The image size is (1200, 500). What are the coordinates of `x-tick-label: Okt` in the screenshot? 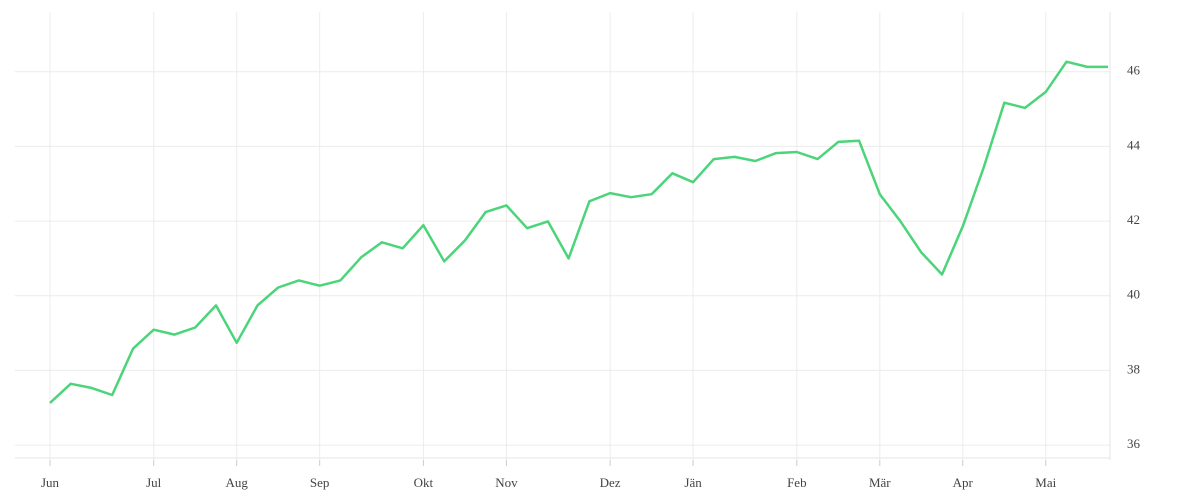 It's located at (424, 482).